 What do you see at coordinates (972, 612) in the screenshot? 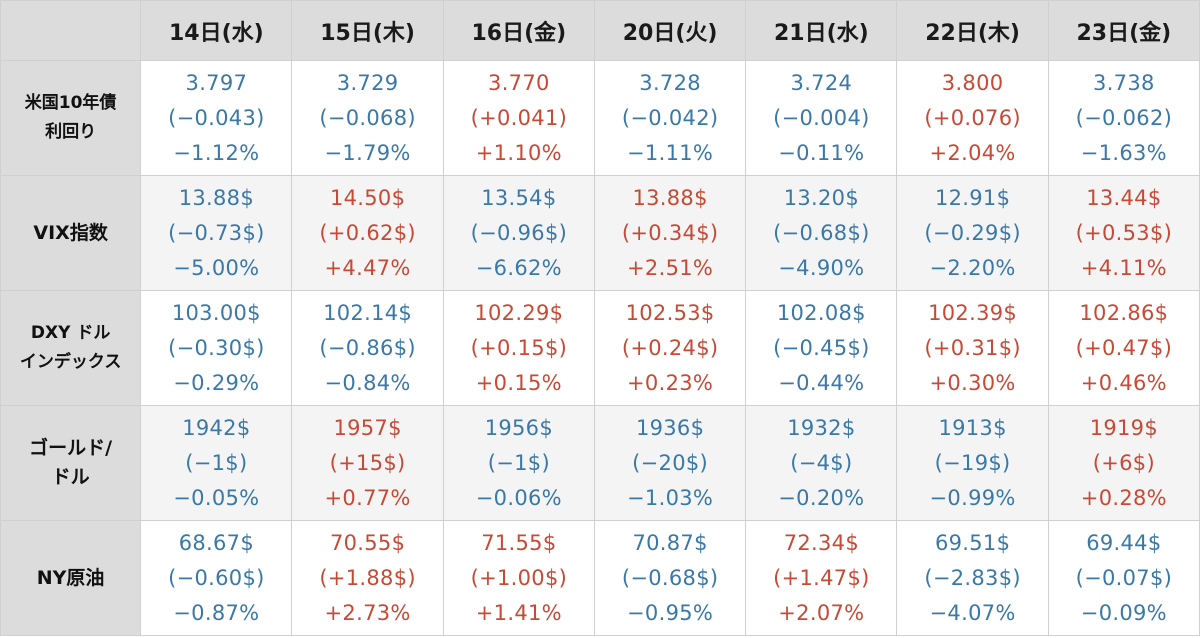
I see `cell-percent: −4.07%` at bounding box center [972, 612].